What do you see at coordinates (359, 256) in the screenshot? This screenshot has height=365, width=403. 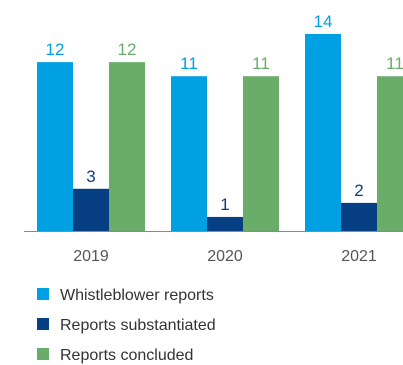 I see `x-tick-label-2021: 2021` at bounding box center [359, 256].